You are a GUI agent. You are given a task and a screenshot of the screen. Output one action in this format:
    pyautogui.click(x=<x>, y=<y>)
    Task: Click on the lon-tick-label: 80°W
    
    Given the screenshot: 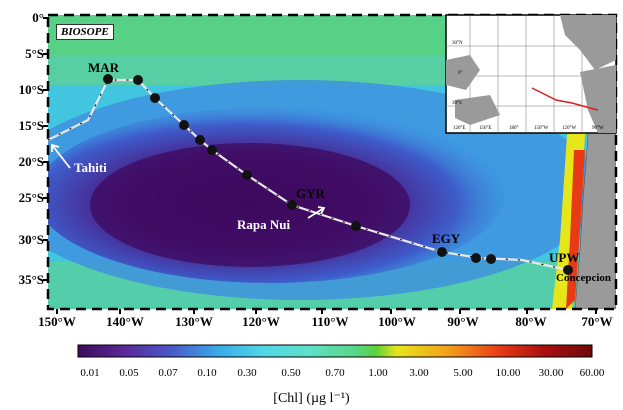 What is the action you would take?
    pyautogui.click(x=531, y=321)
    